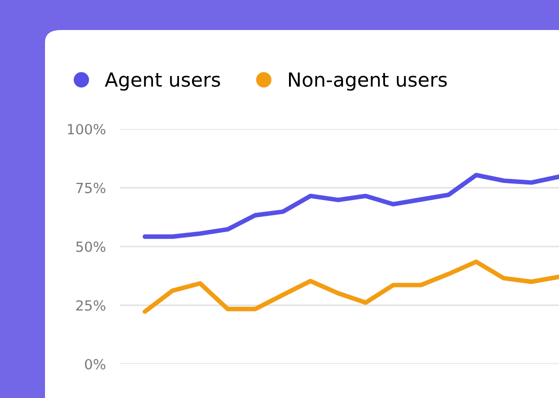  What do you see at coordinates (368, 81) in the screenshot?
I see `legend-label: Non-agent users` at bounding box center [368, 81].